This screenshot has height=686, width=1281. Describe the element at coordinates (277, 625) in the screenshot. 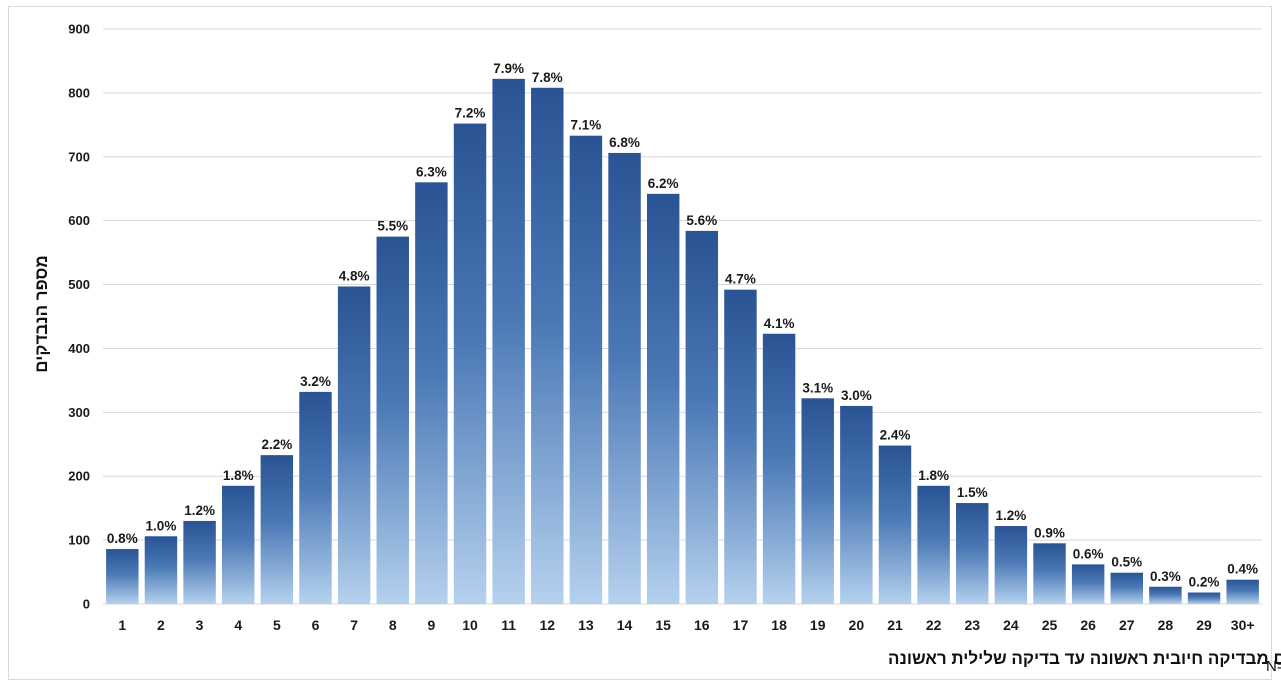

I see `x-tick-label: 5` at that location.